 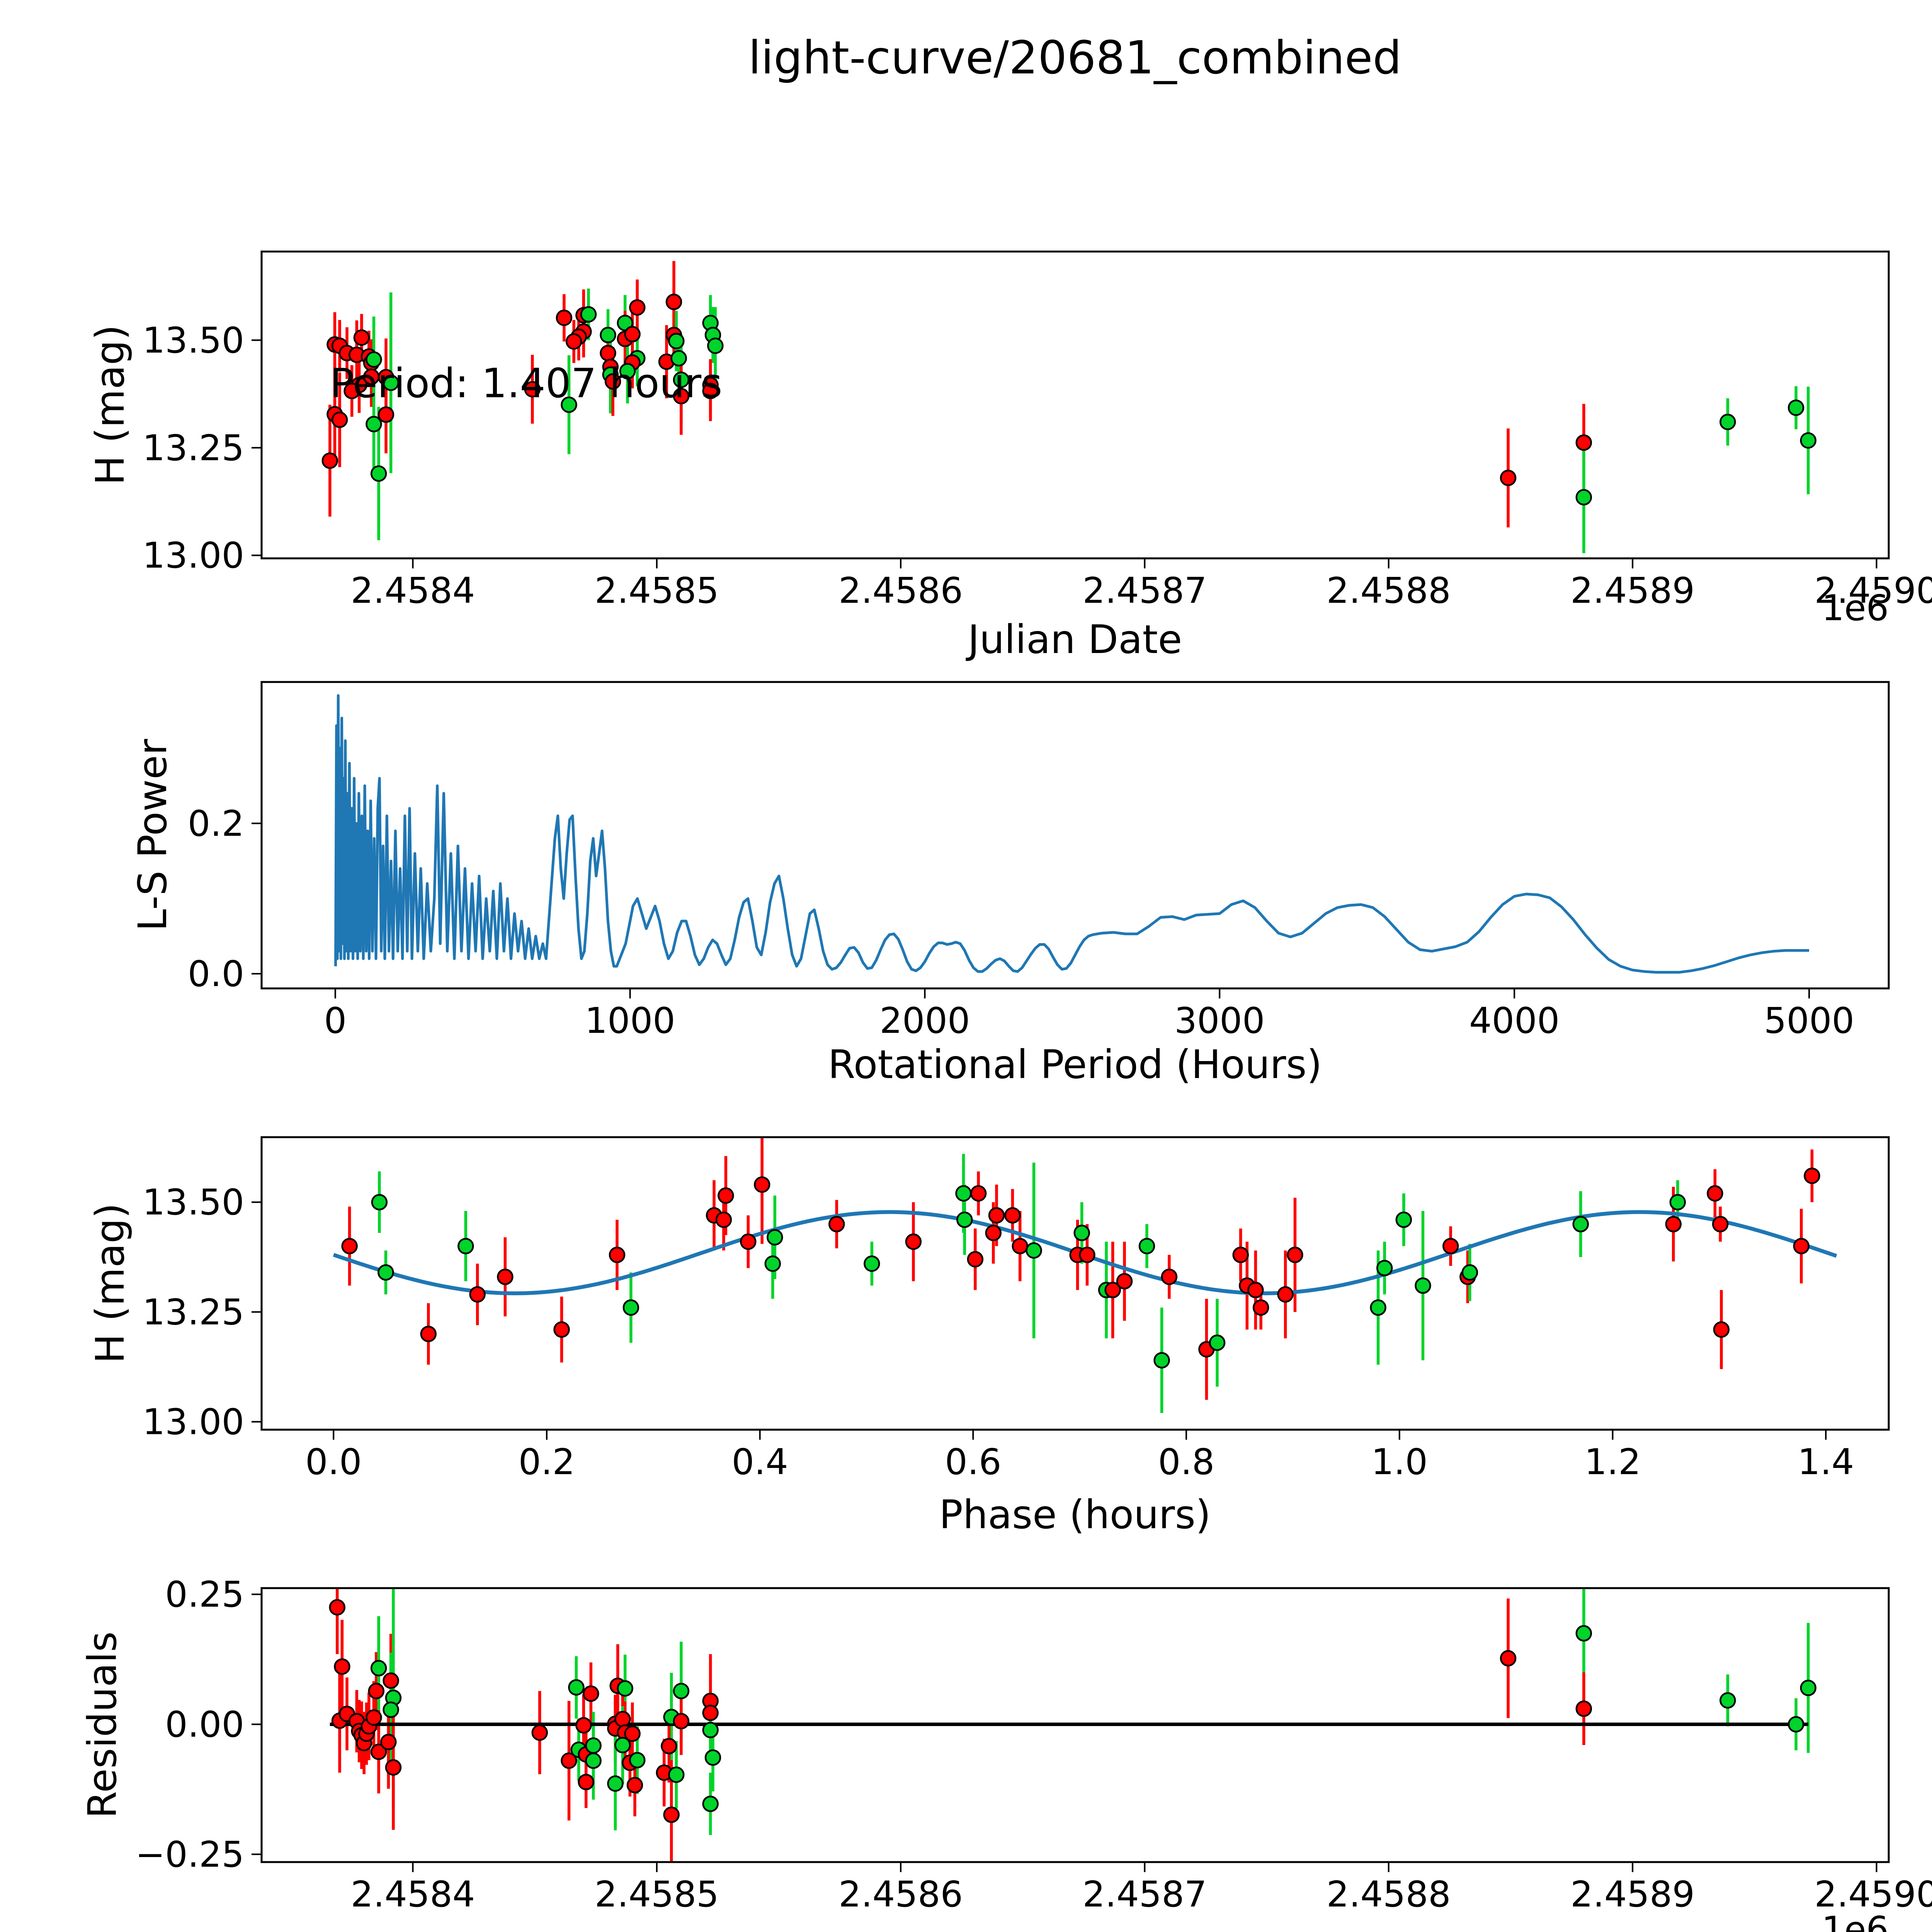 What do you see at coordinates (547, 1462) in the screenshot?
I see `x-tick-label: 0.2` at bounding box center [547, 1462].